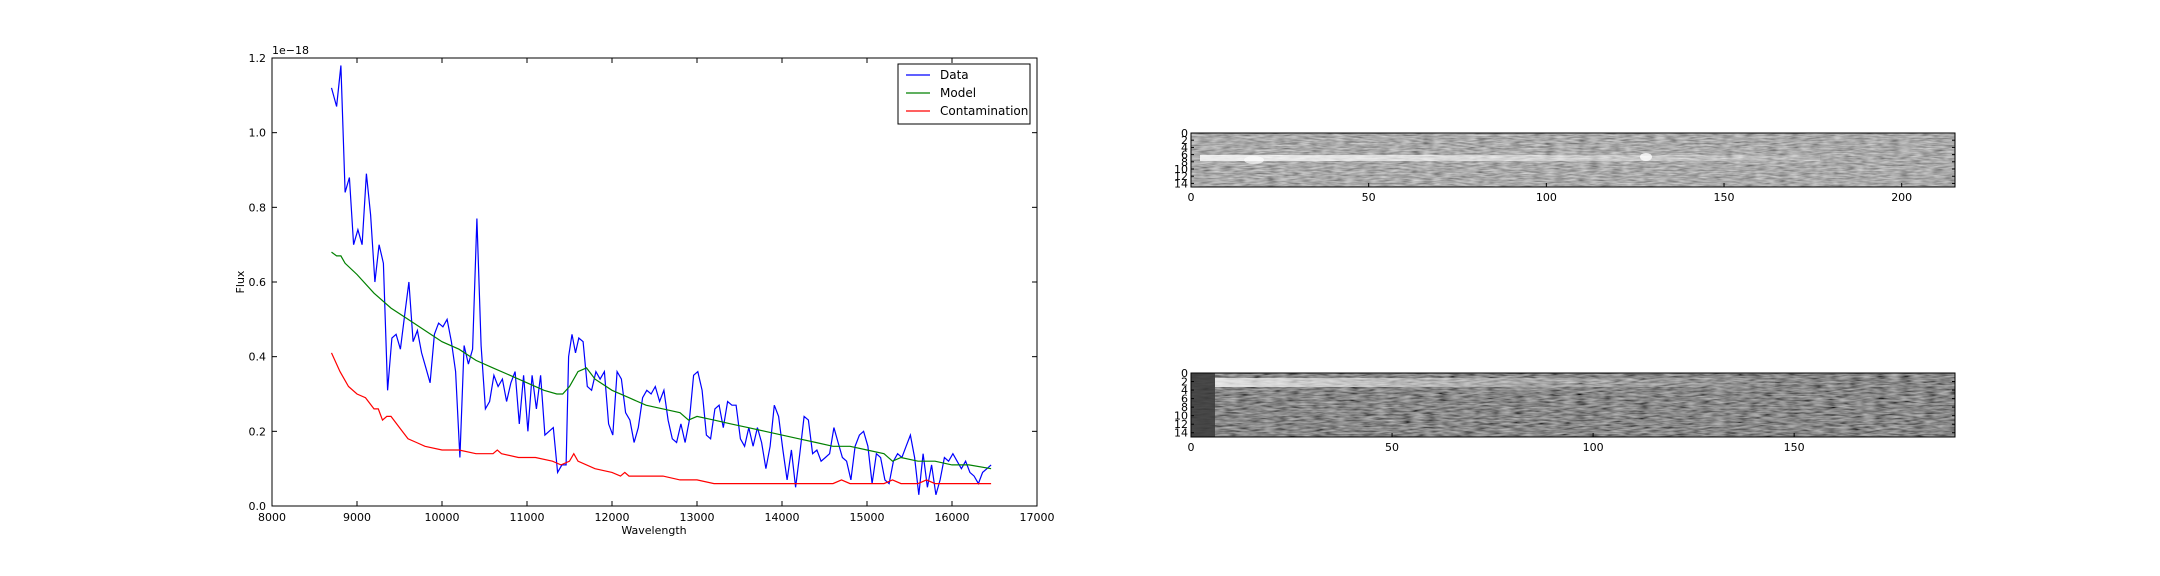 This screenshot has width=2160, height=576. I want to click on image-bottom-edge, so click(1203, 405).